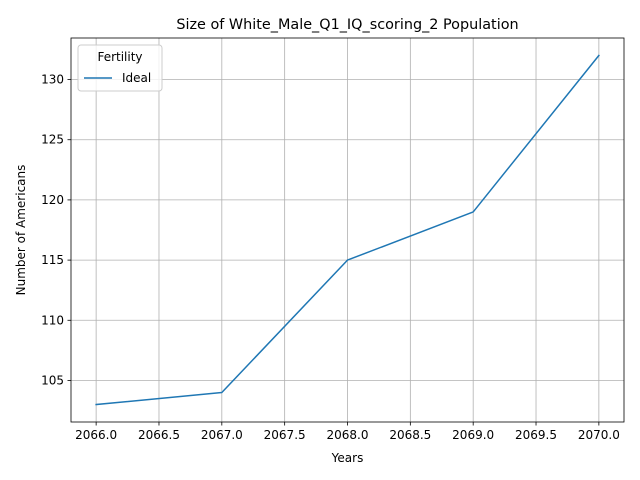  What do you see at coordinates (348, 435) in the screenshot?
I see `x-tick-label: 2068.0` at bounding box center [348, 435].